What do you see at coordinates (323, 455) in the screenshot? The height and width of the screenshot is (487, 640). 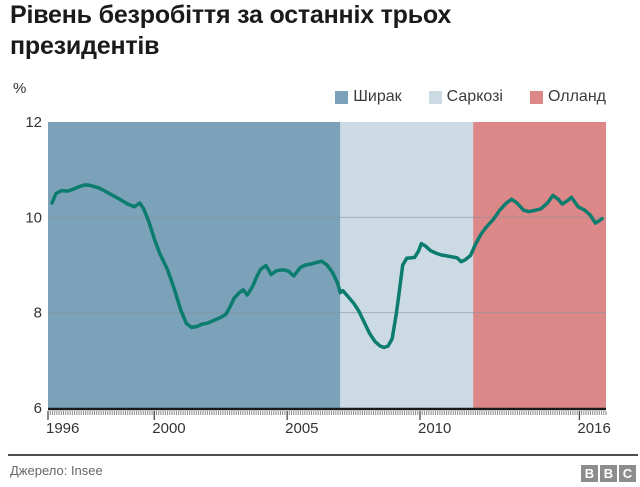 I see `footer-divider` at bounding box center [323, 455].